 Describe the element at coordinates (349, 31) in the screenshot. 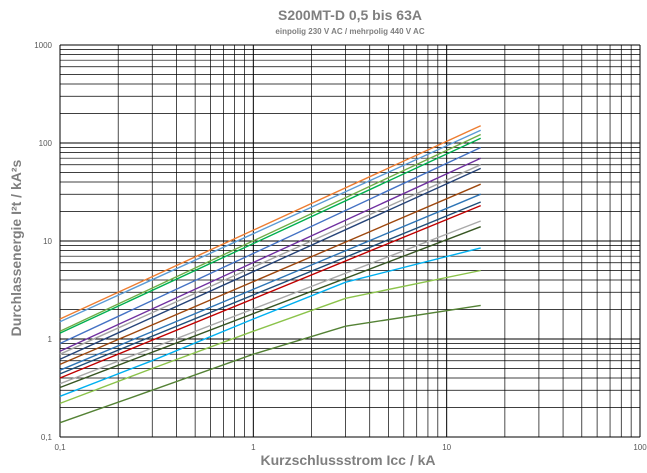

I see `chart-subtitle: einpolig 230 V AC / mehrpolig 440 V AC` at that location.